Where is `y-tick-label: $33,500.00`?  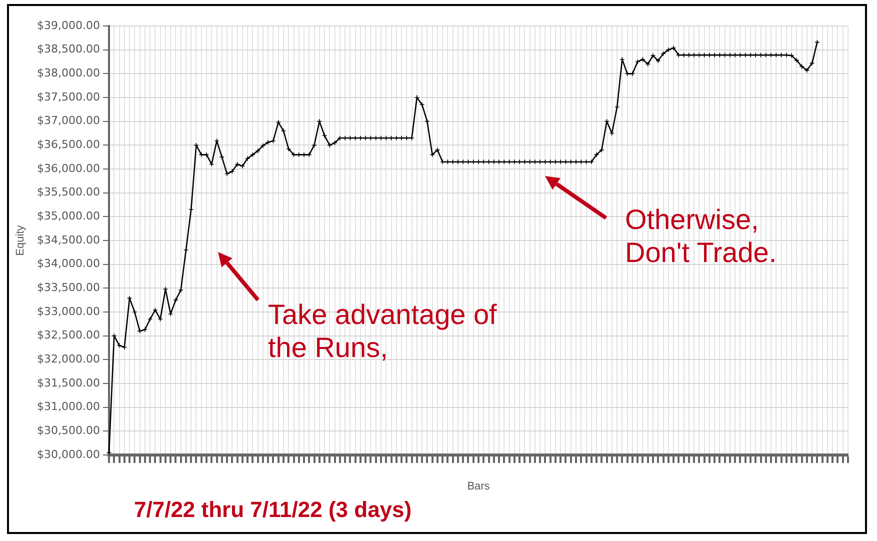
y-tick-label: $33,500.00 is located at coordinates (68, 287).